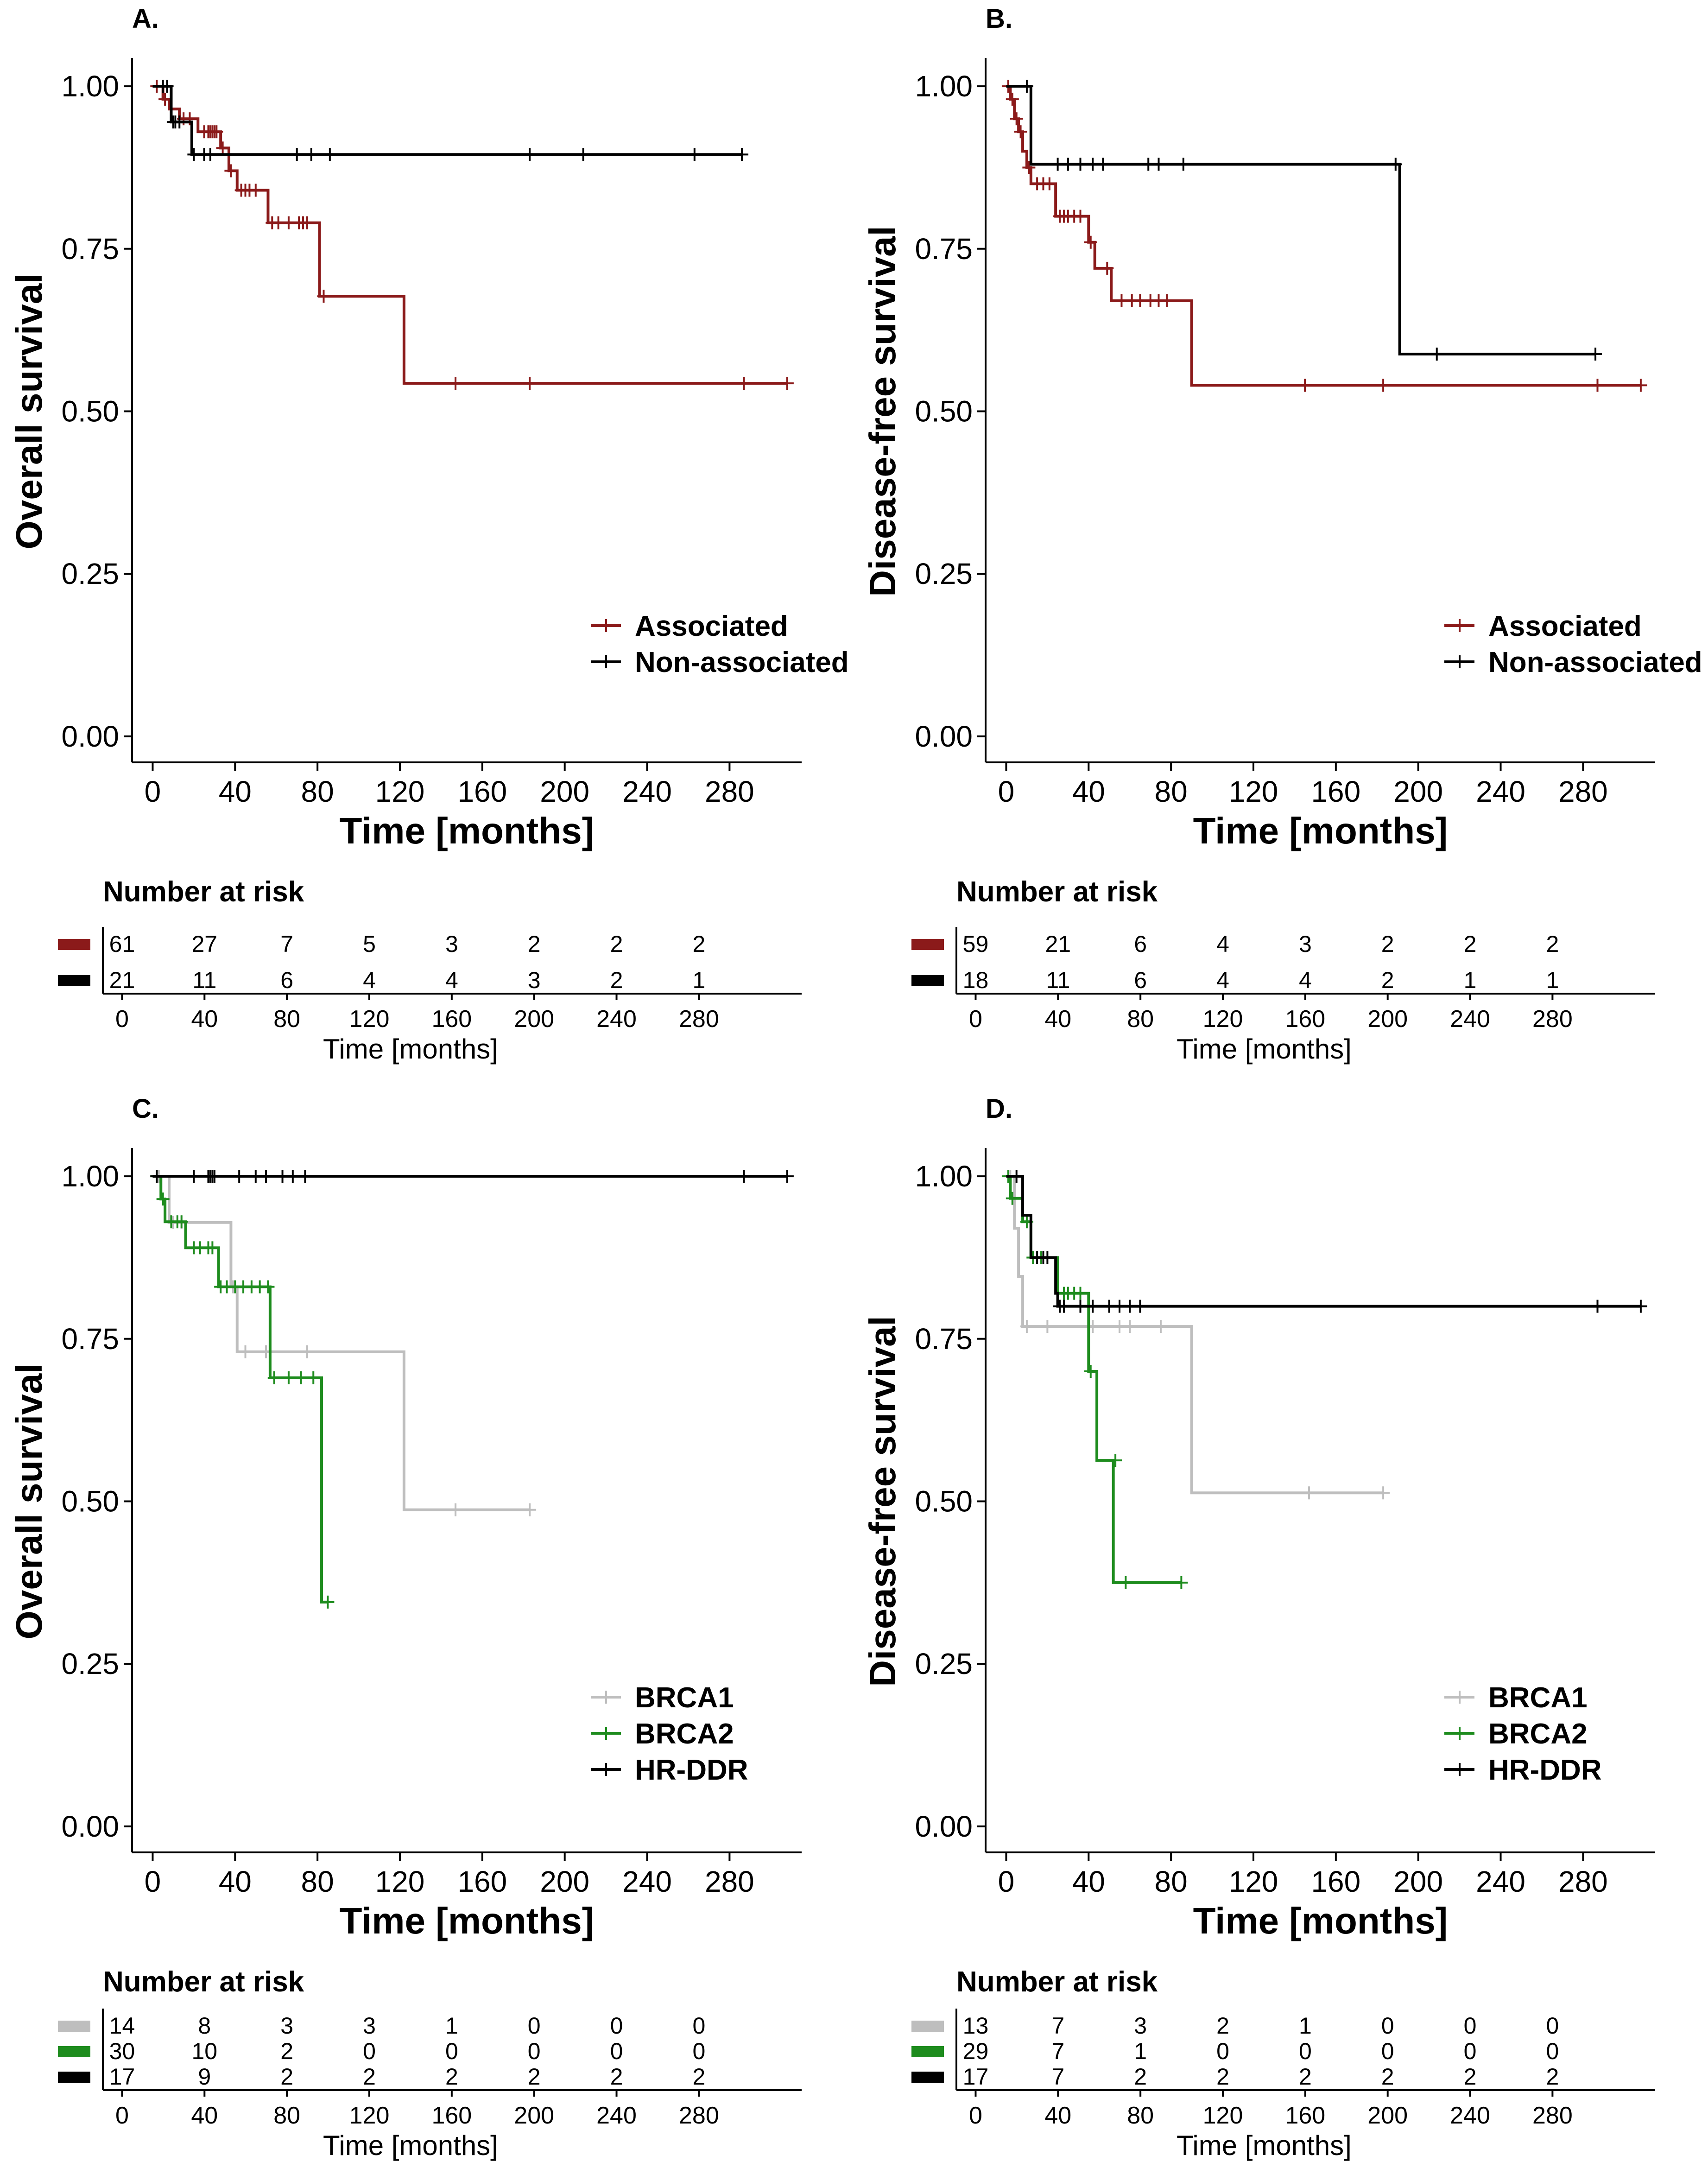 The height and width of the screenshot is (2168, 1708). What do you see at coordinates (90, 411) in the screenshot?
I see `y-tick-label: 0.50` at bounding box center [90, 411].